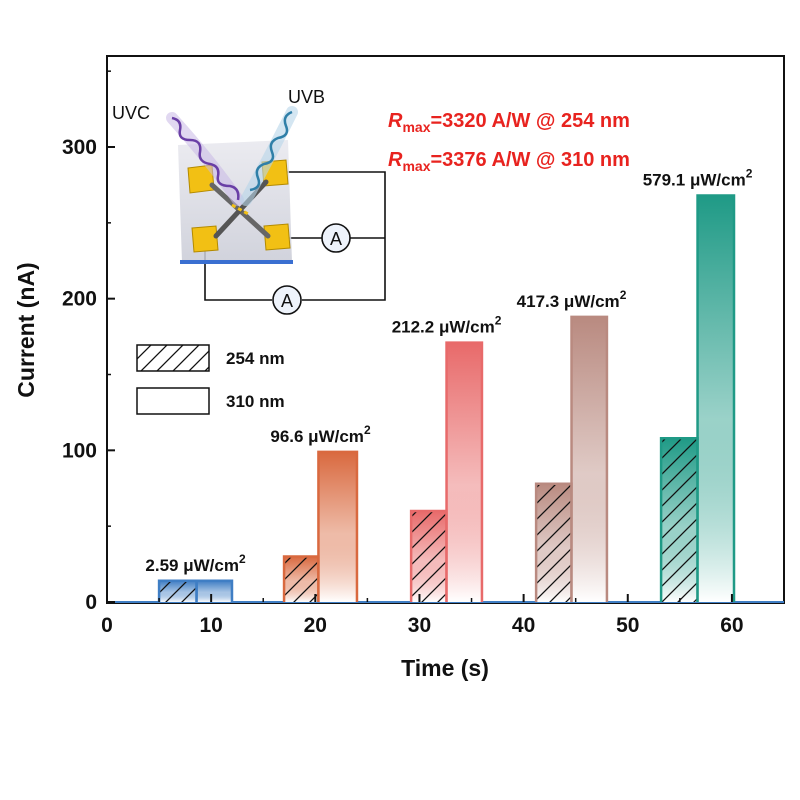  What do you see at coordinates (277, 237) in the screenshot?
I see `electrode-bottom-right` at bounding box center [277, 237].